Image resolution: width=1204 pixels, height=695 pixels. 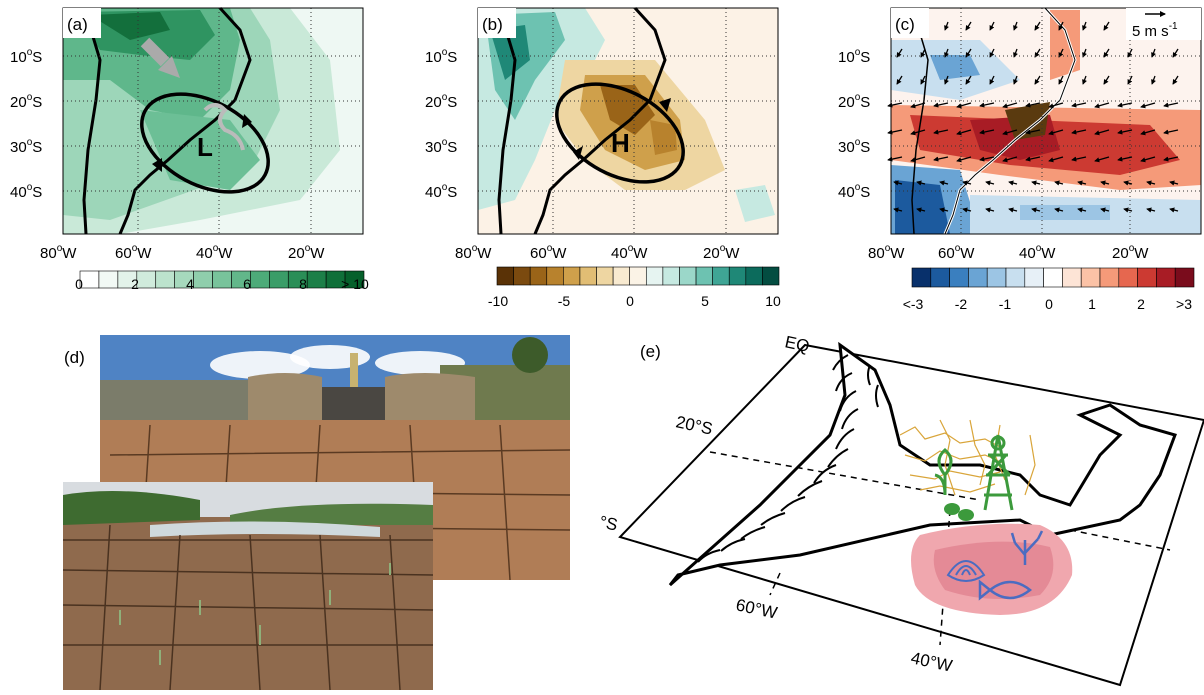 I want to click on coffee-bean-icon, so click(x=959, y=512).